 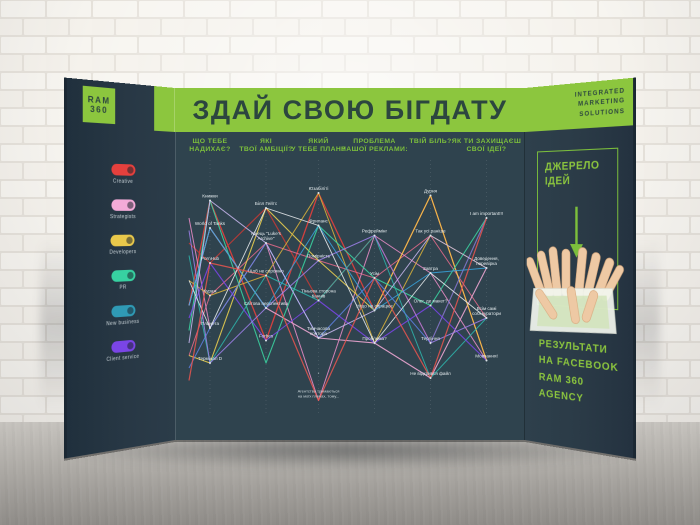 I want to click on svg-text: Термінал D, so click(x=210, y=358).